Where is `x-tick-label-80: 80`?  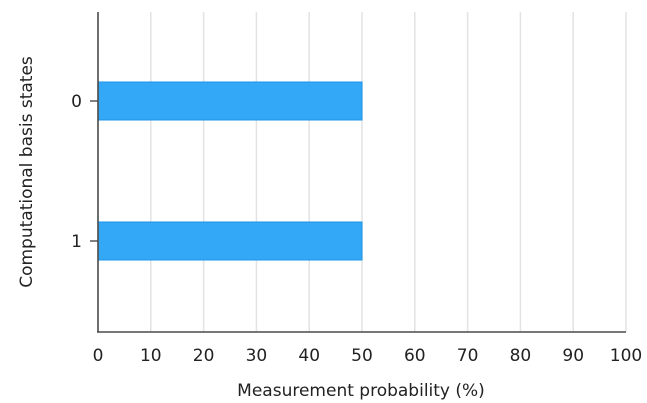 x-tick-label-80: 80 is located at coordinates (521, 356).